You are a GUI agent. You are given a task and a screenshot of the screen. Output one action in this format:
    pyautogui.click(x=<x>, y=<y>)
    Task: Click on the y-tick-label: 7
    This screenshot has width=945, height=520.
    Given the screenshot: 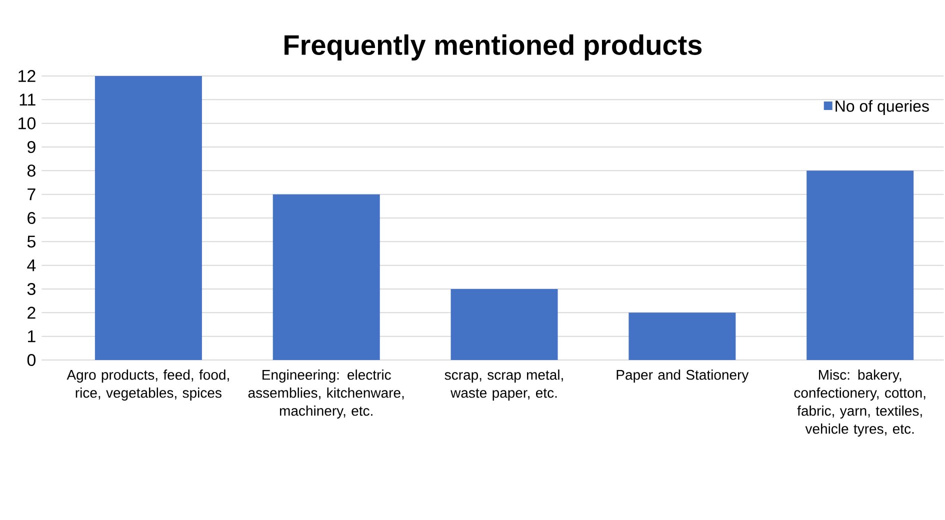 What is the action you would take?
    pyautogui.click(x=32, y=194)
    